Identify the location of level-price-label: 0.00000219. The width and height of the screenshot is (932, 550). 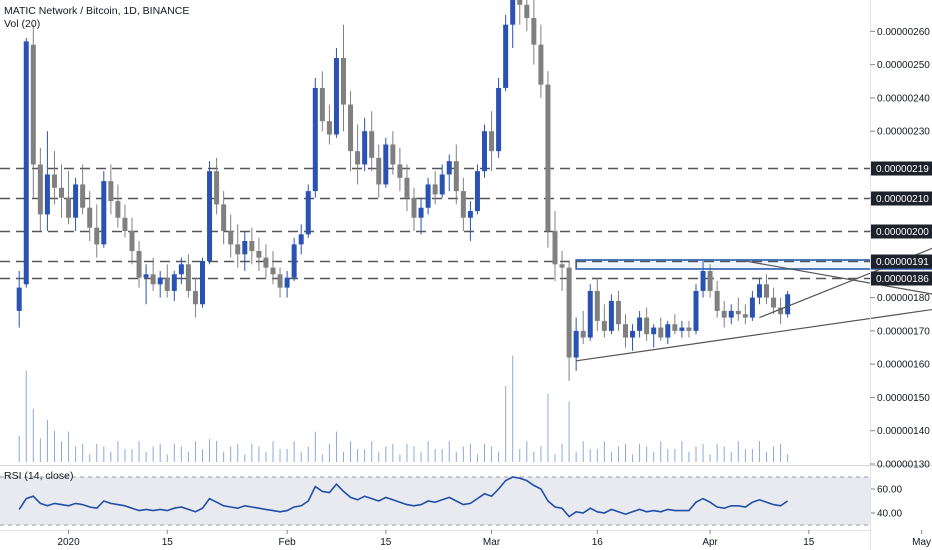
(902, 169).